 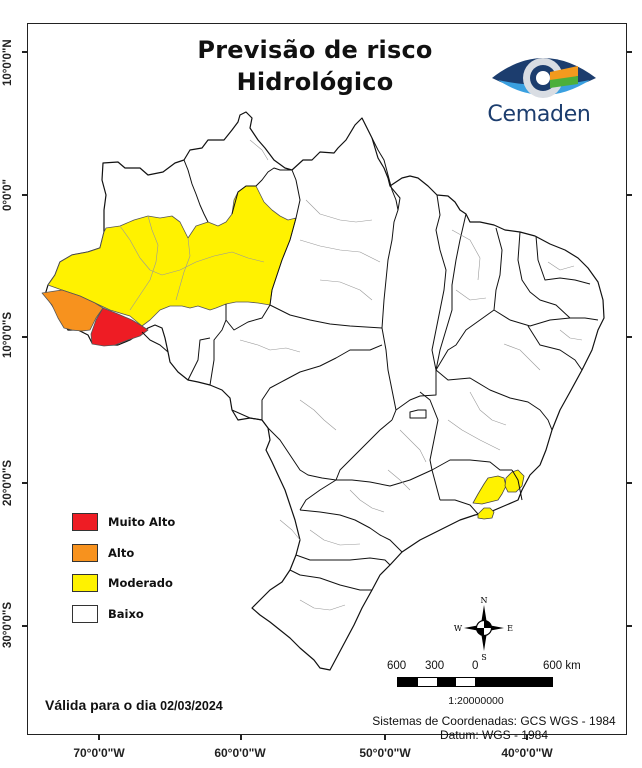 What do you see at coordinates (99, 753) in the screenshot?
I see `lon-label-70w: 70°0'0"W` at bounding box center [99, 753].